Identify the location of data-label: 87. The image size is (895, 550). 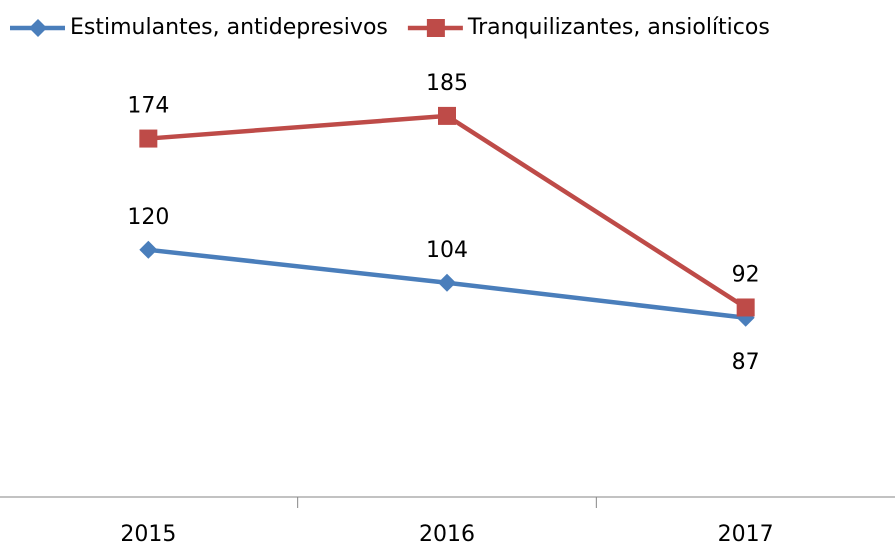
(746, 362).